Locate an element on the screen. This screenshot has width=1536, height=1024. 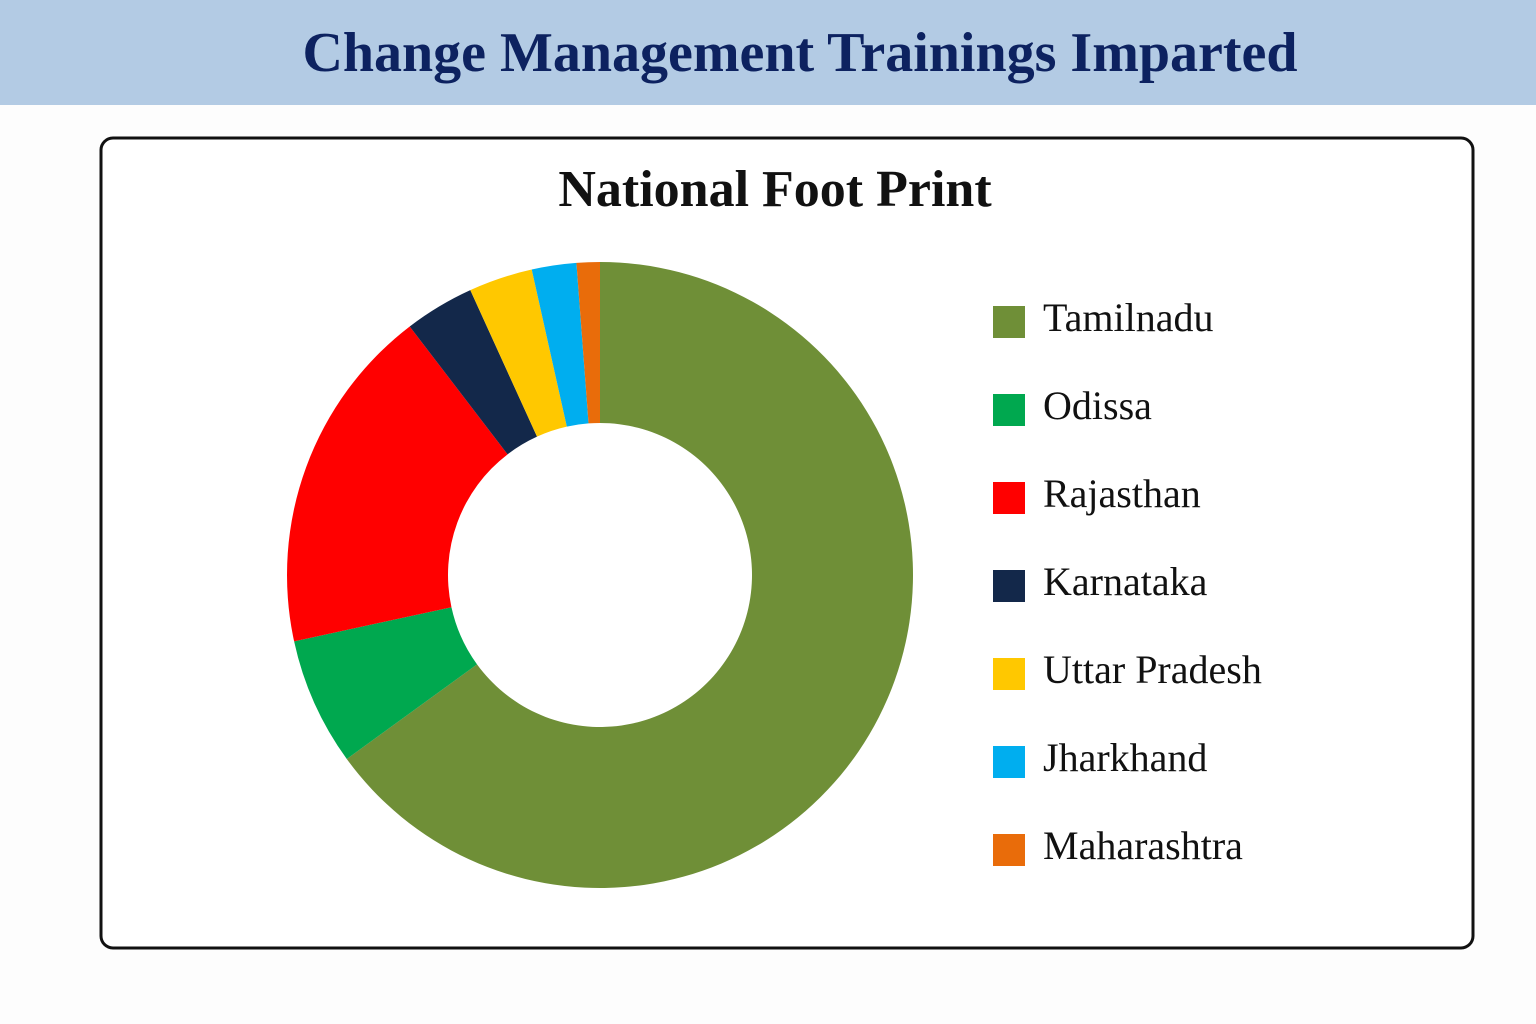
legend-label: Odissa is located at coordinates (1097, 405).